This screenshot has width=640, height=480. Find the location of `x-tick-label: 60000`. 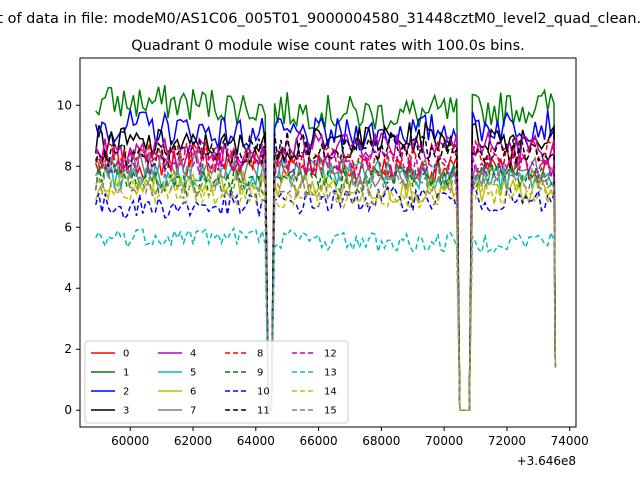

x-tick-label: 60000 is located at coordinates (130, 441).